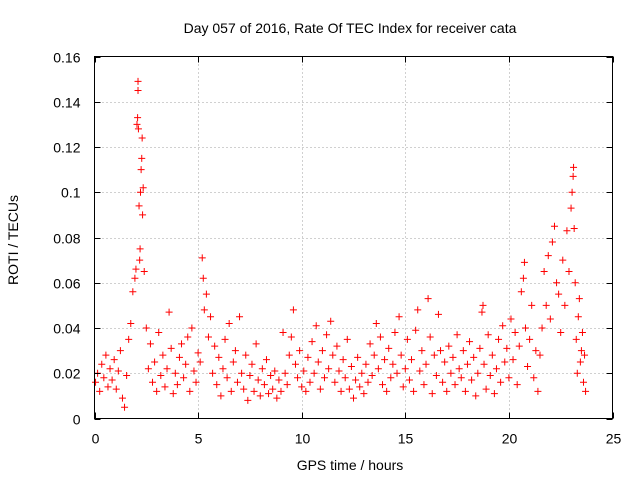  I want to click on y-axis-label: ROTI / TECUs, so click(13, 240).